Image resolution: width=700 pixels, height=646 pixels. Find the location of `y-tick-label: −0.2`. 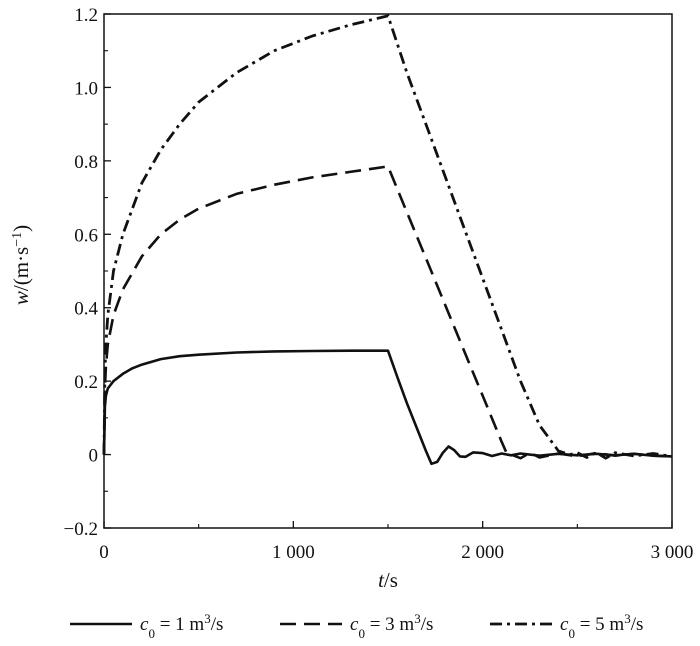

y-tick-label: −0.2 is located at coordinates (81, 529).